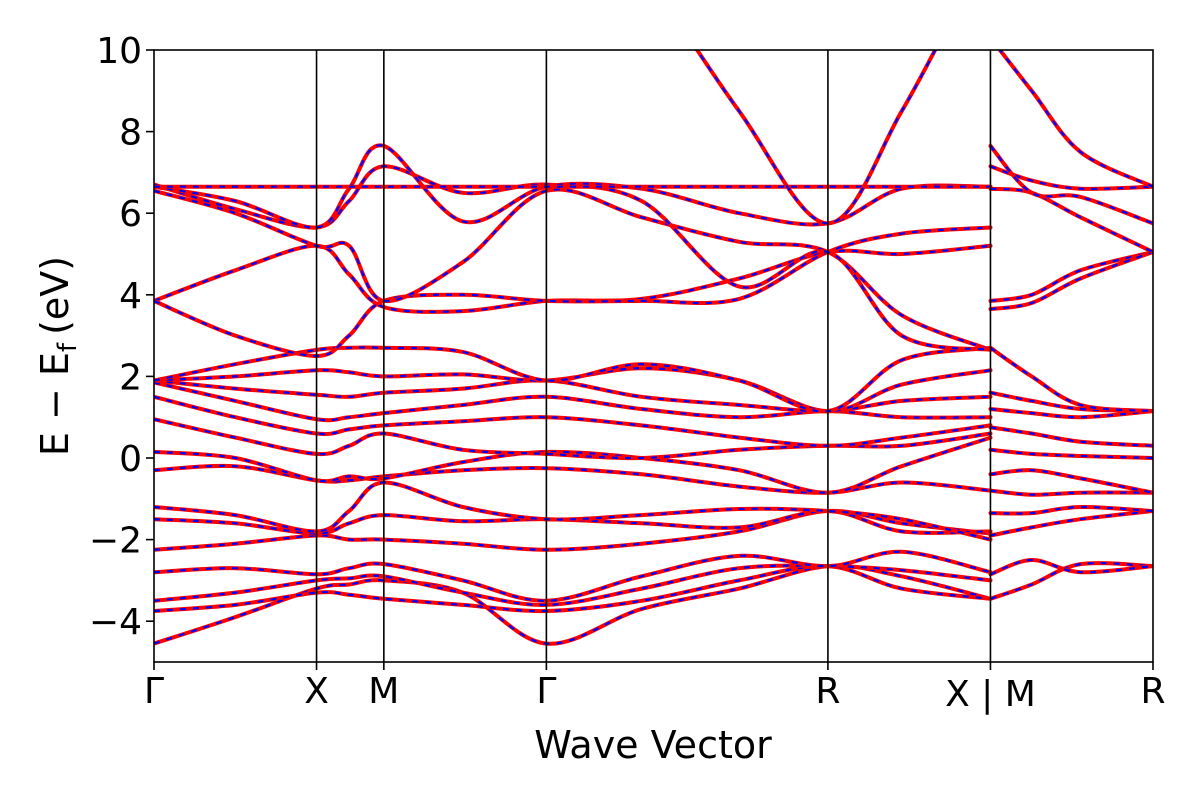 The width and height of the screenshot is (1200, 800). I want to click on band-13-red, so click(573, 390).